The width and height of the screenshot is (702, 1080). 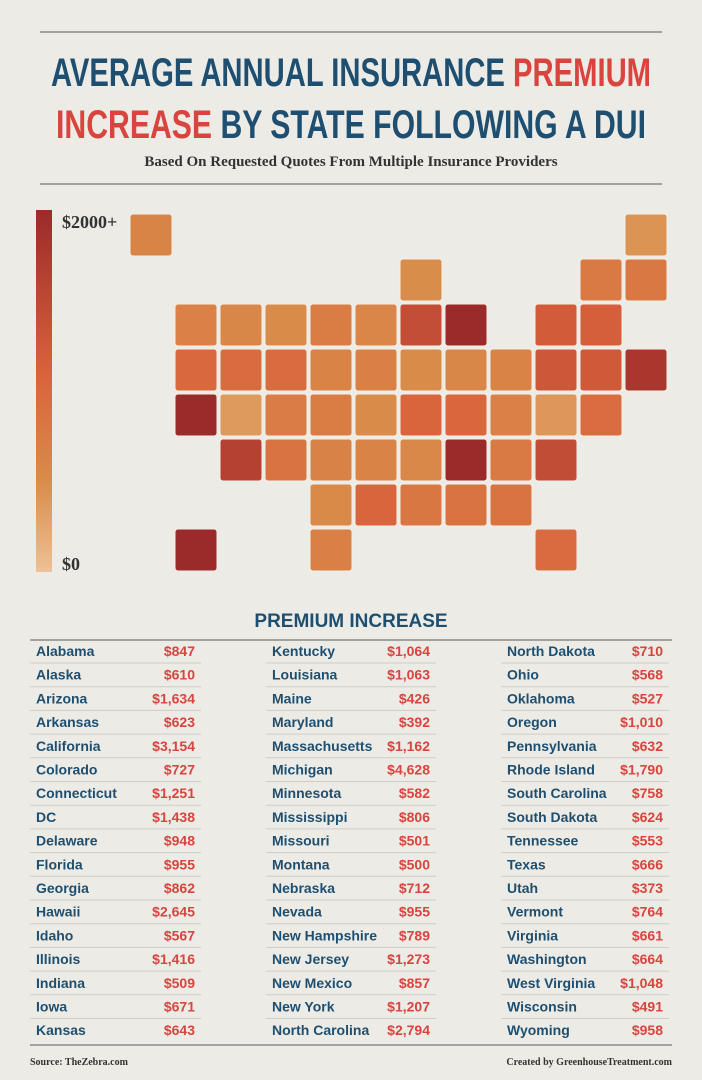 I want to click on state-value: $4,628, so click(x=408, y=770).